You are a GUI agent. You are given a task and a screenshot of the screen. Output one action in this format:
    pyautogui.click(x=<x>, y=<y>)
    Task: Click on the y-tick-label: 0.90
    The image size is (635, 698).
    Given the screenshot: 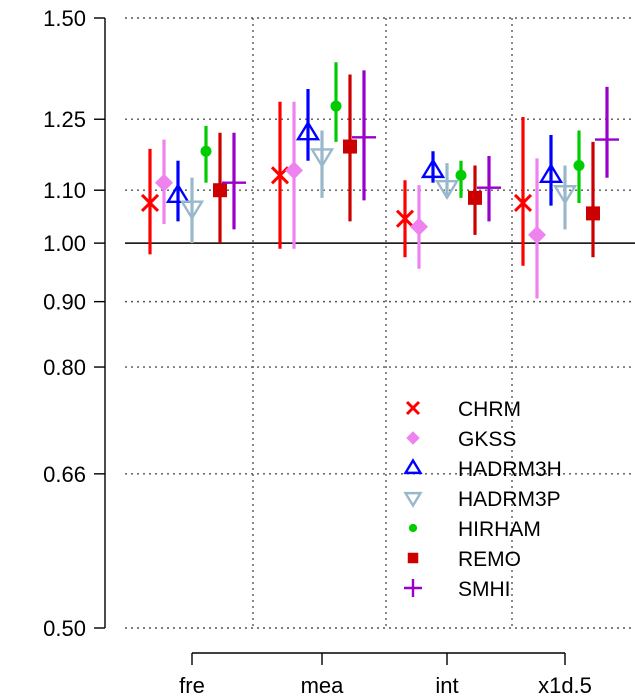 What is the action you would take?
    pyautogui.click(x=64, y=302)
    